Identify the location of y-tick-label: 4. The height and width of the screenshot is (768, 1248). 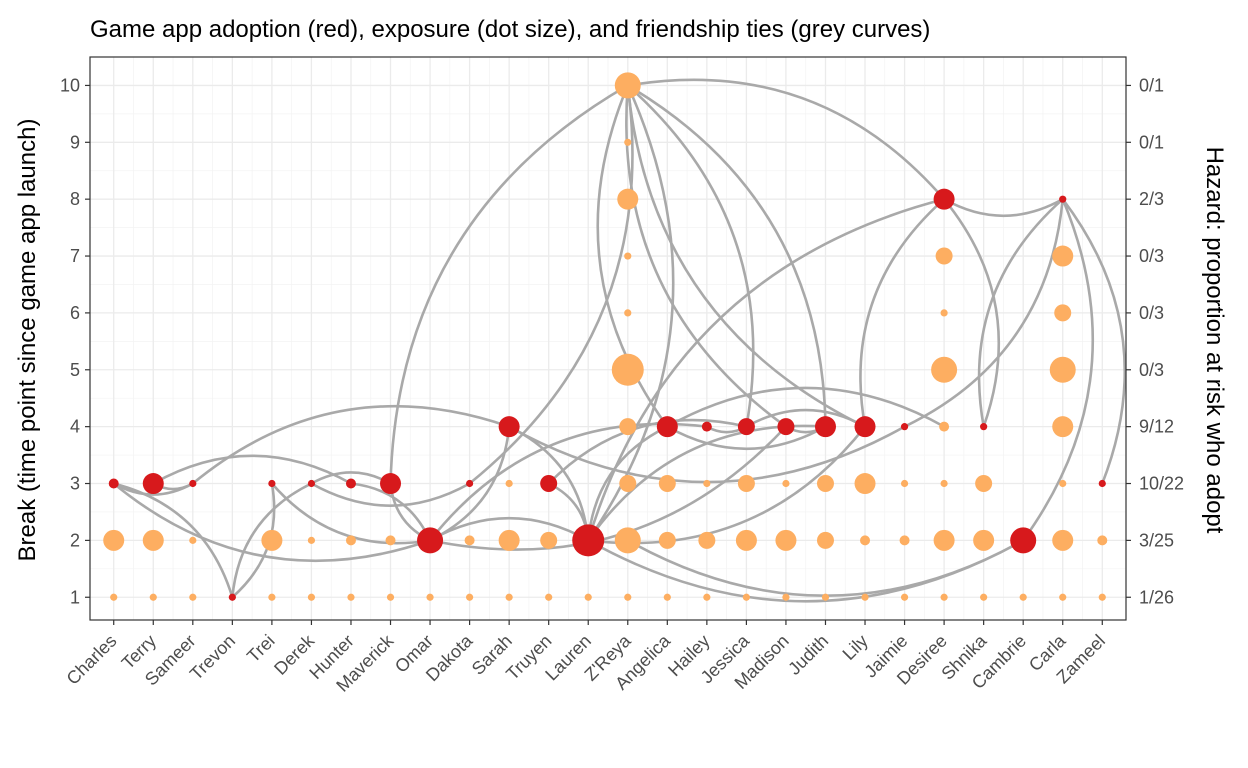
(75, 427).